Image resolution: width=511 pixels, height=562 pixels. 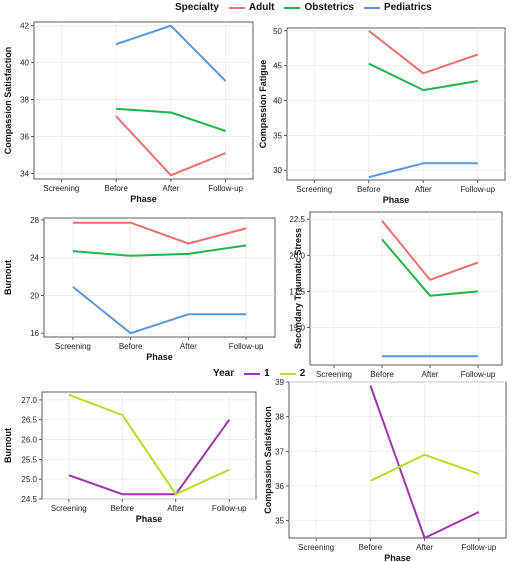 What do you see at coordinates (279, 451) in the screenshot?
I see `y-tick-label: 37` at bounding box center [279, 451].